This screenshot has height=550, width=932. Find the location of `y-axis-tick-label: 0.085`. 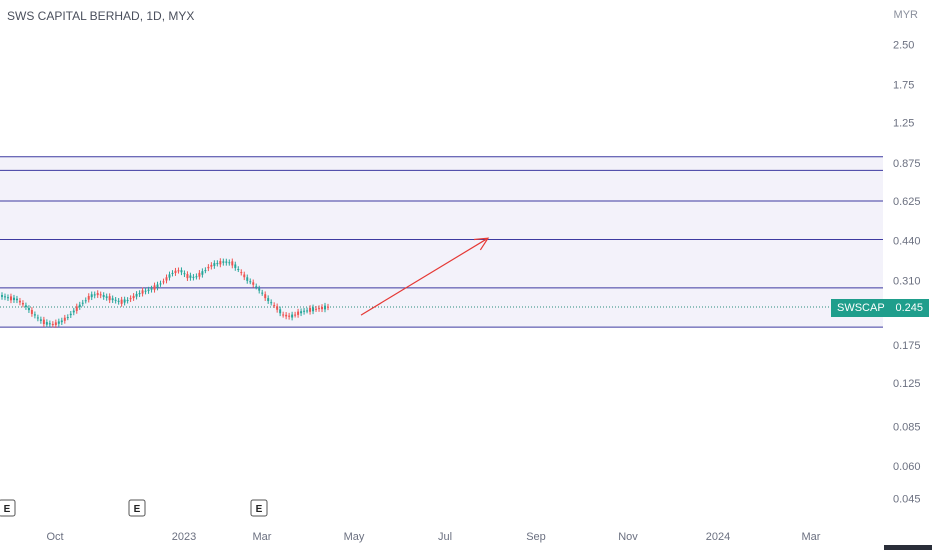

y-axis-tick-label: 0.085 is located at coordinates (907, 428).